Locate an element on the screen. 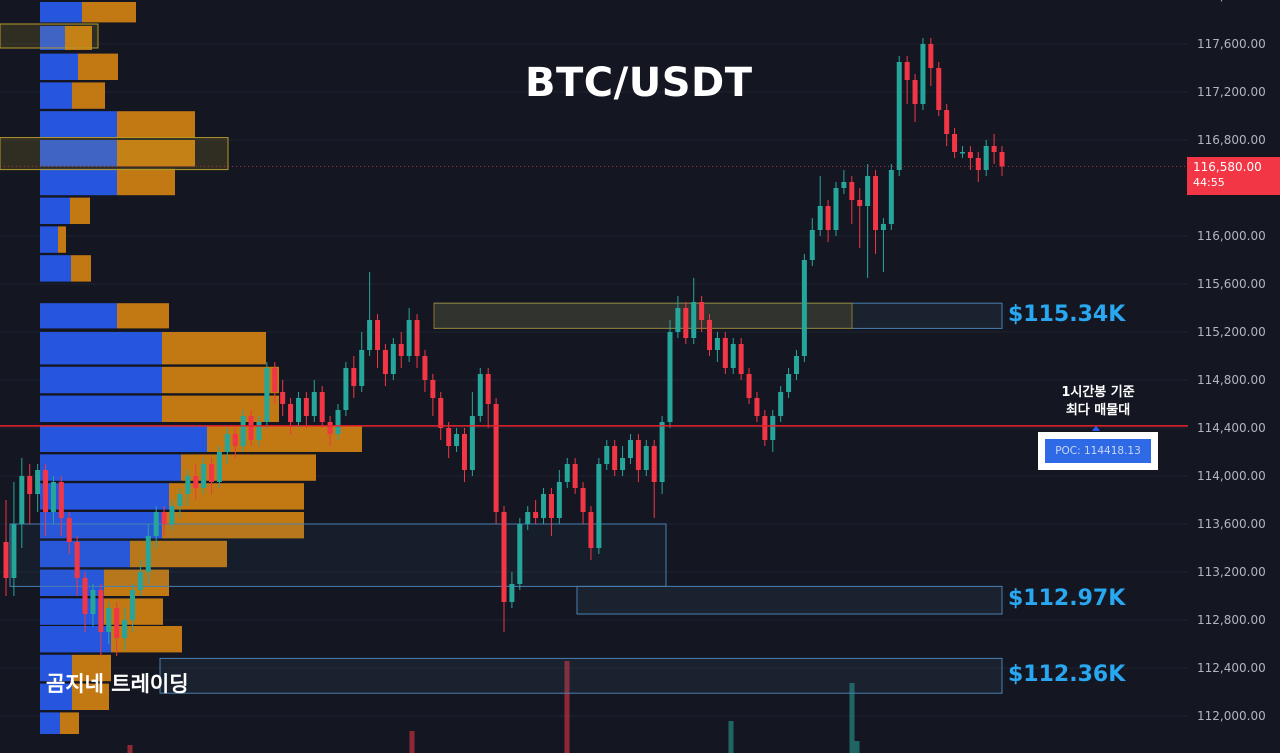  range-box is located at coordinates (338, 555).